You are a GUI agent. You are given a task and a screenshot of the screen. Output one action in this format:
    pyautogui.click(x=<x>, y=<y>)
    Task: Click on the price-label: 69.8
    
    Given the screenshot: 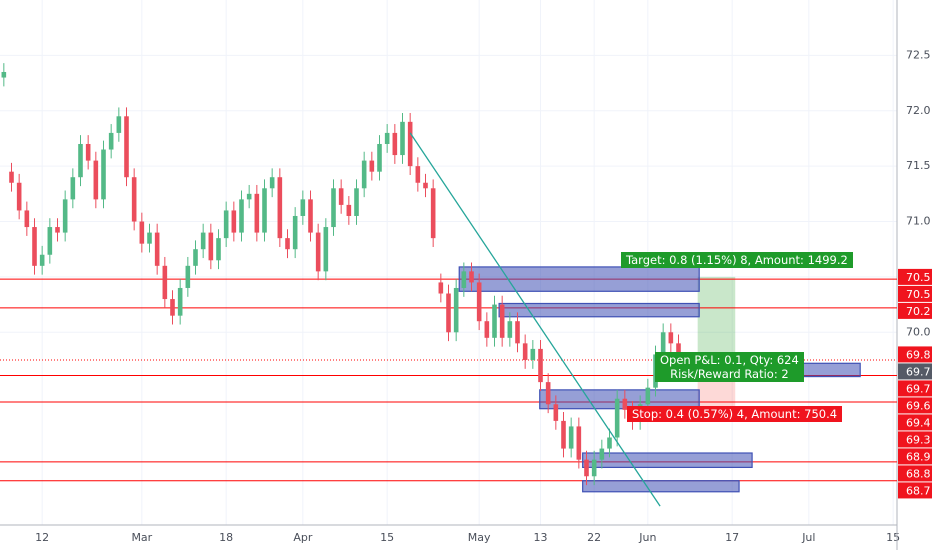 What is the action you would take?
    pyautogui.click(x=918, y=354)
    